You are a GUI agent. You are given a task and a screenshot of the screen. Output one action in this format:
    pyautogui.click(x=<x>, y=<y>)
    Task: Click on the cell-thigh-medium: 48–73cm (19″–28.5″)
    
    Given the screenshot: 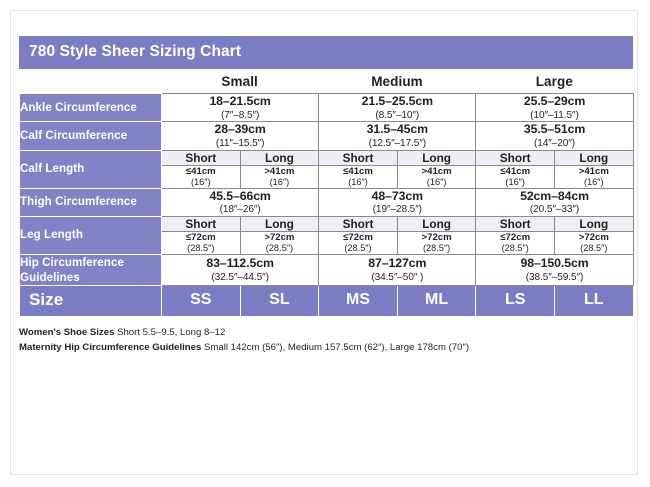 What is the action you would take?
    pyautogui.click(x=397, y=202)
    